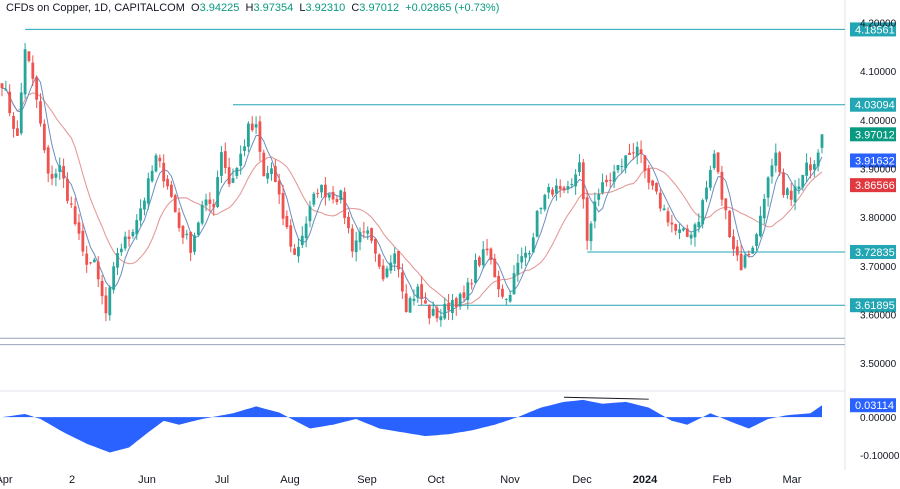 The height and width of the screenshot is (489, 900). Describe the element at coordinates (878, 169) in the screenshot. I see `y-tick-label: 3.90000` at that location.